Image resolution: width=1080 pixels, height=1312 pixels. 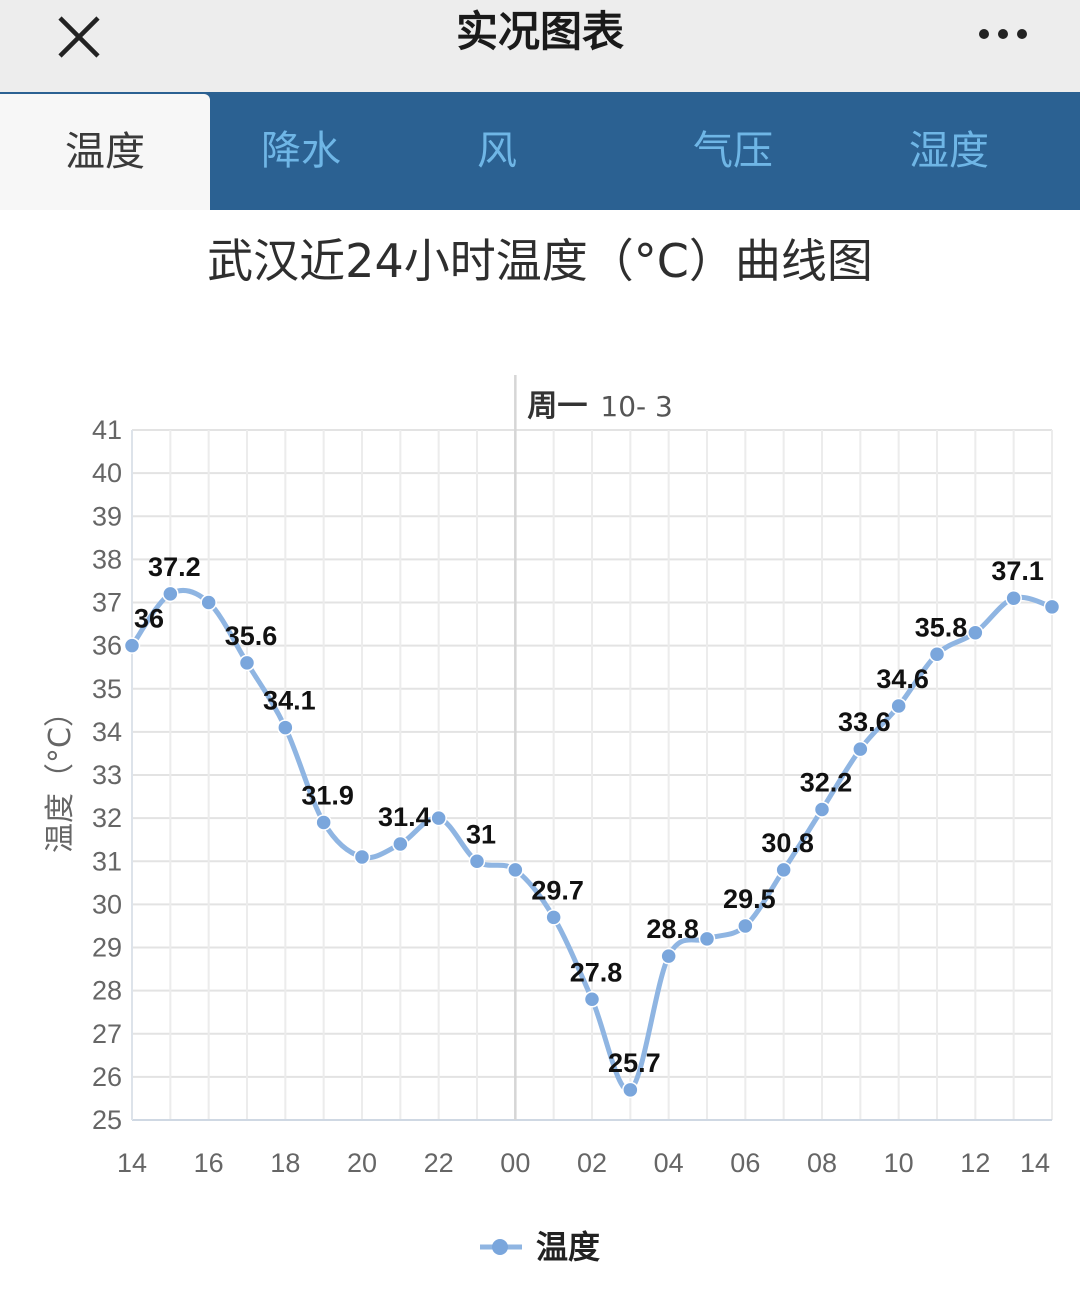 What do you see at coordinates (285, 1163) in the screenshot?
I see `x-tick-label: 18` at bounding box center [285, 1163].